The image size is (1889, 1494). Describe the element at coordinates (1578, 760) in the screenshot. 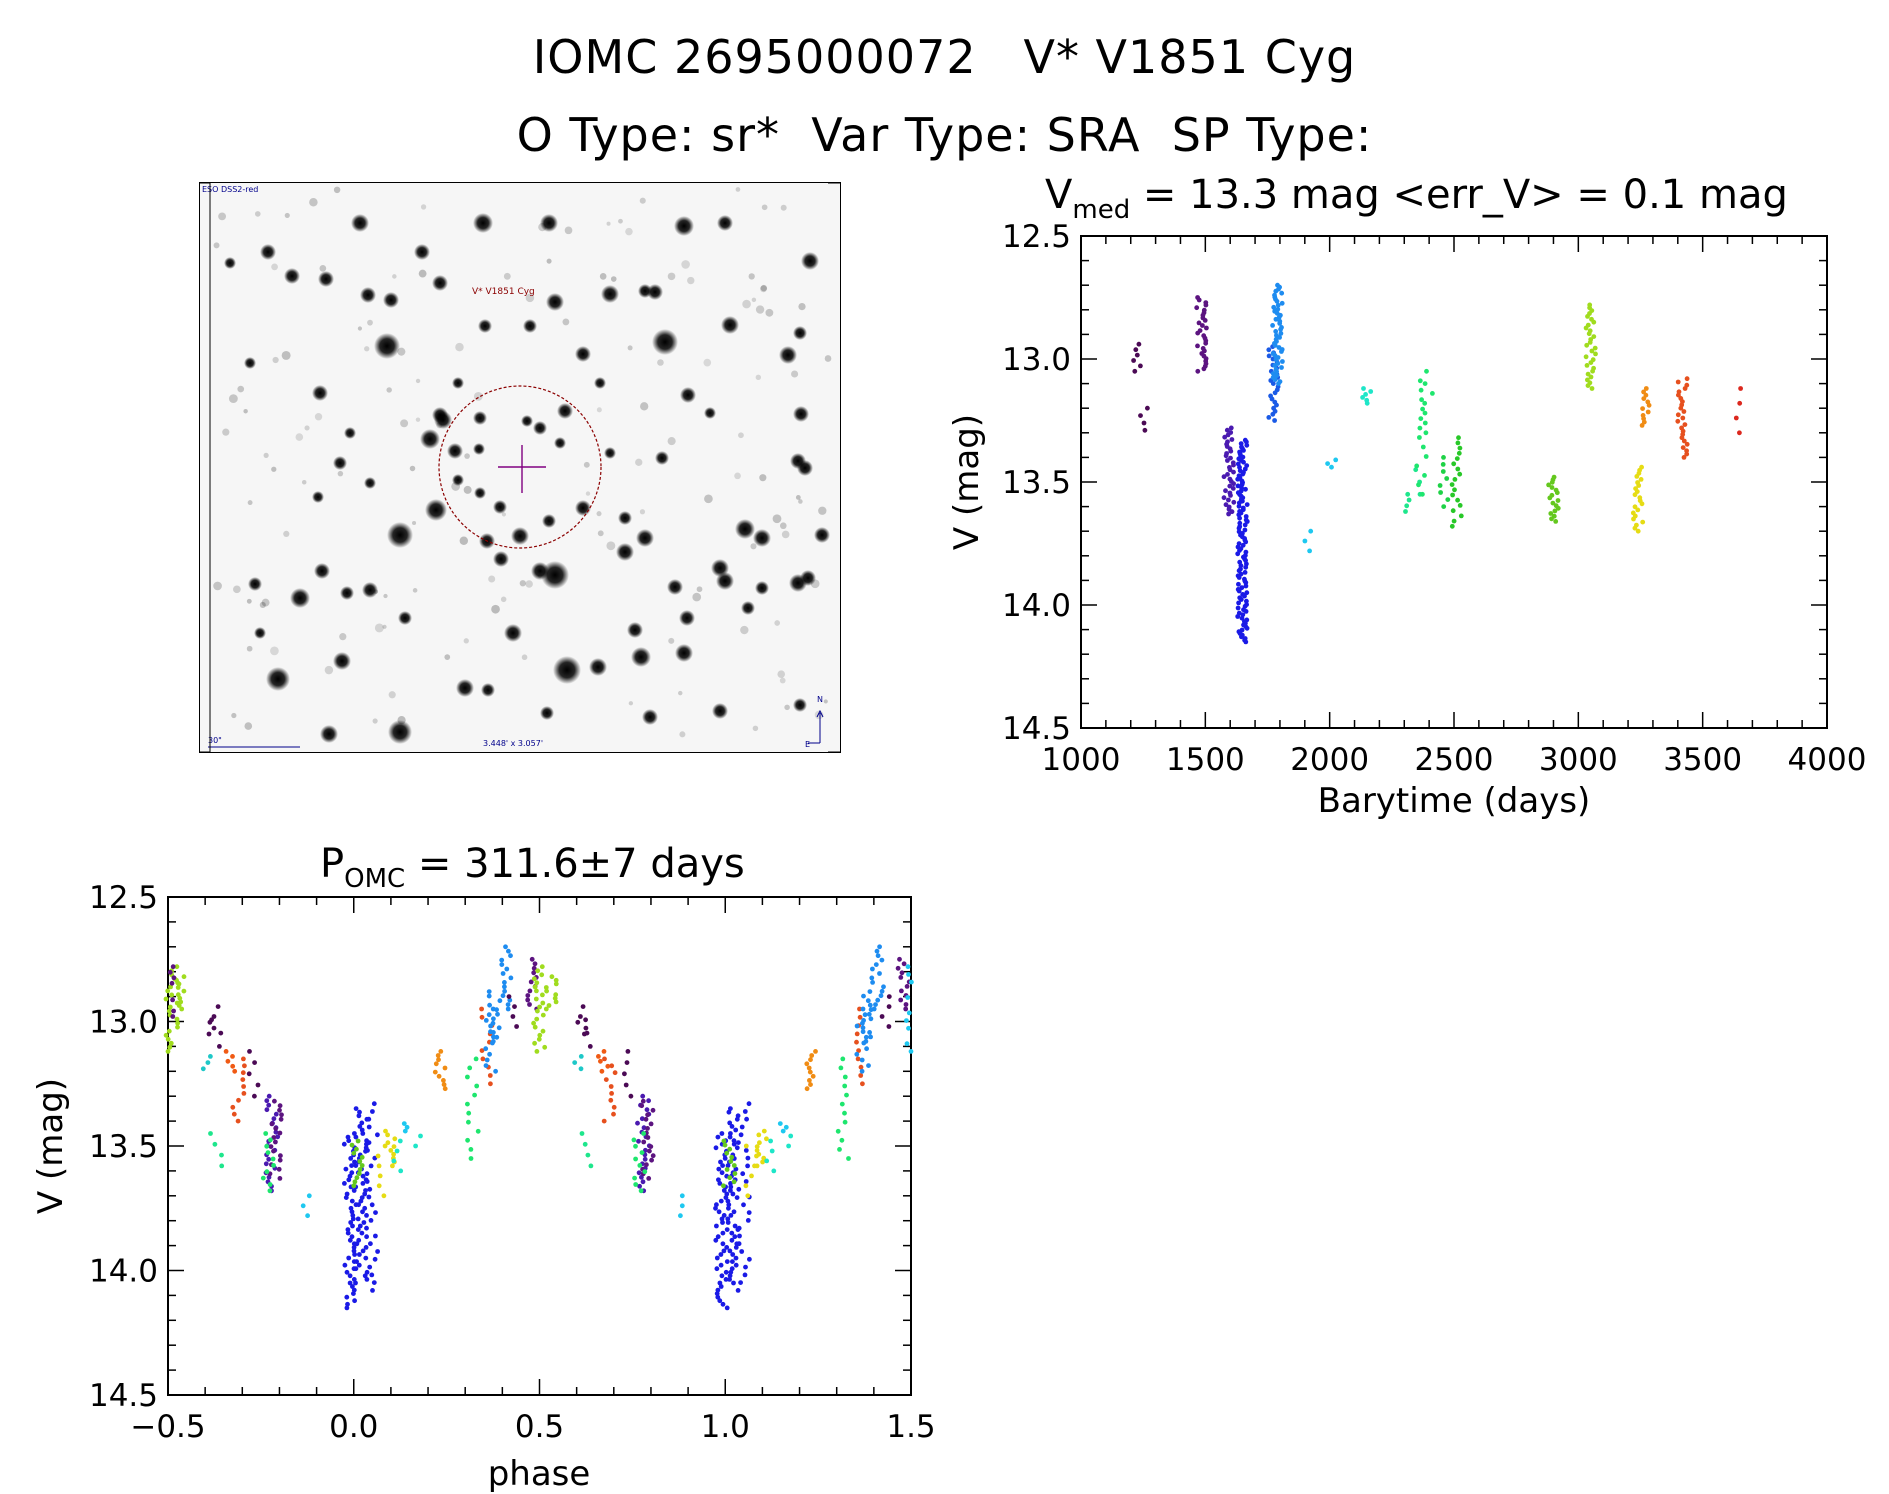

I see `x-tick-label: 3000` at that location.